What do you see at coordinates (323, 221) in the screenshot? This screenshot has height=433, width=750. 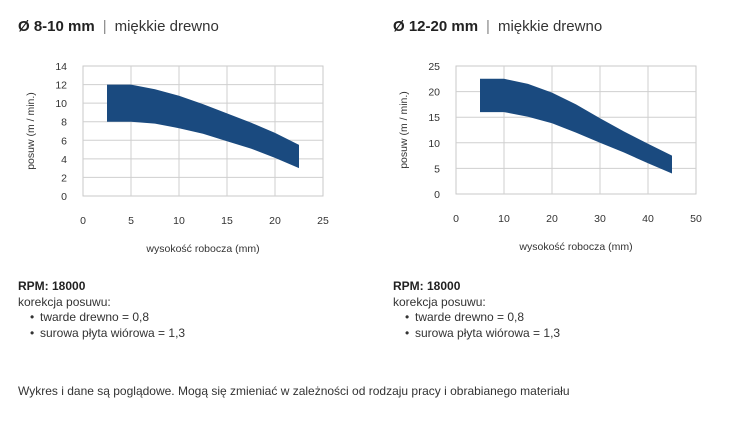 I see `x-tick-label: 25` at bounding box center [323, 221].